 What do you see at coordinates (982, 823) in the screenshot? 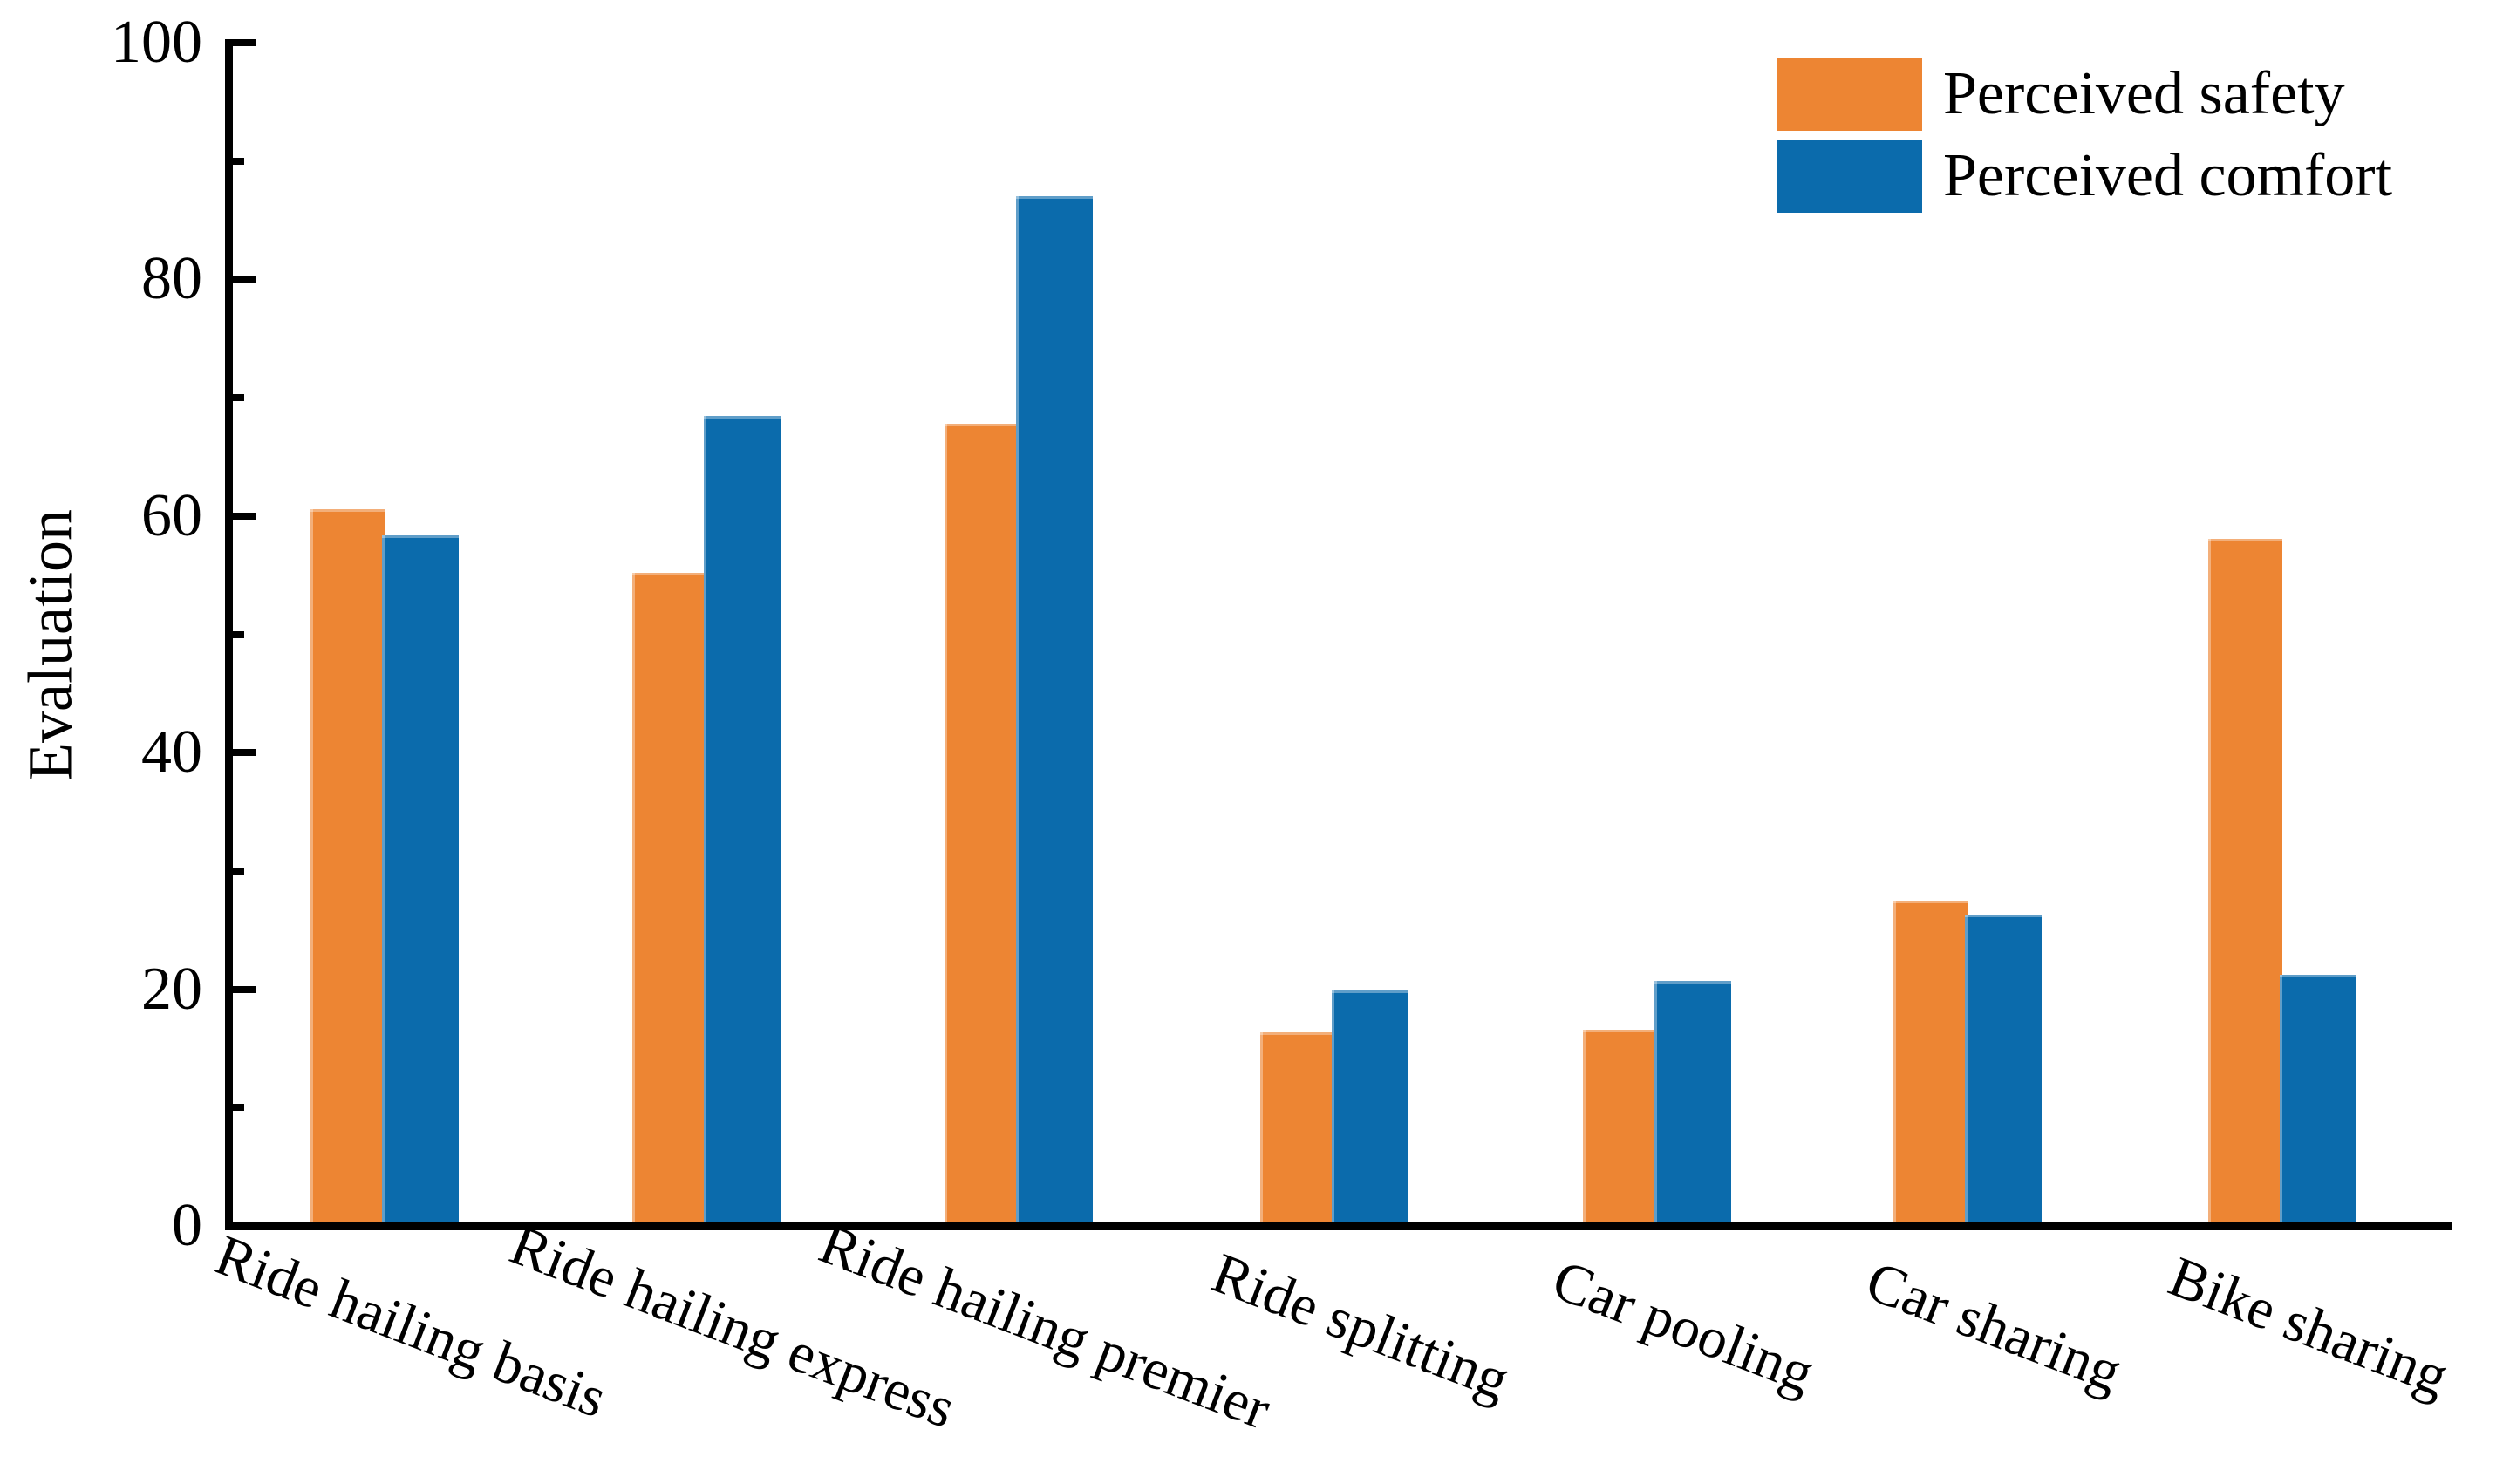
I see `bar-perceived-safety-ride-hailing-premier` at bounding box center [982, 823].